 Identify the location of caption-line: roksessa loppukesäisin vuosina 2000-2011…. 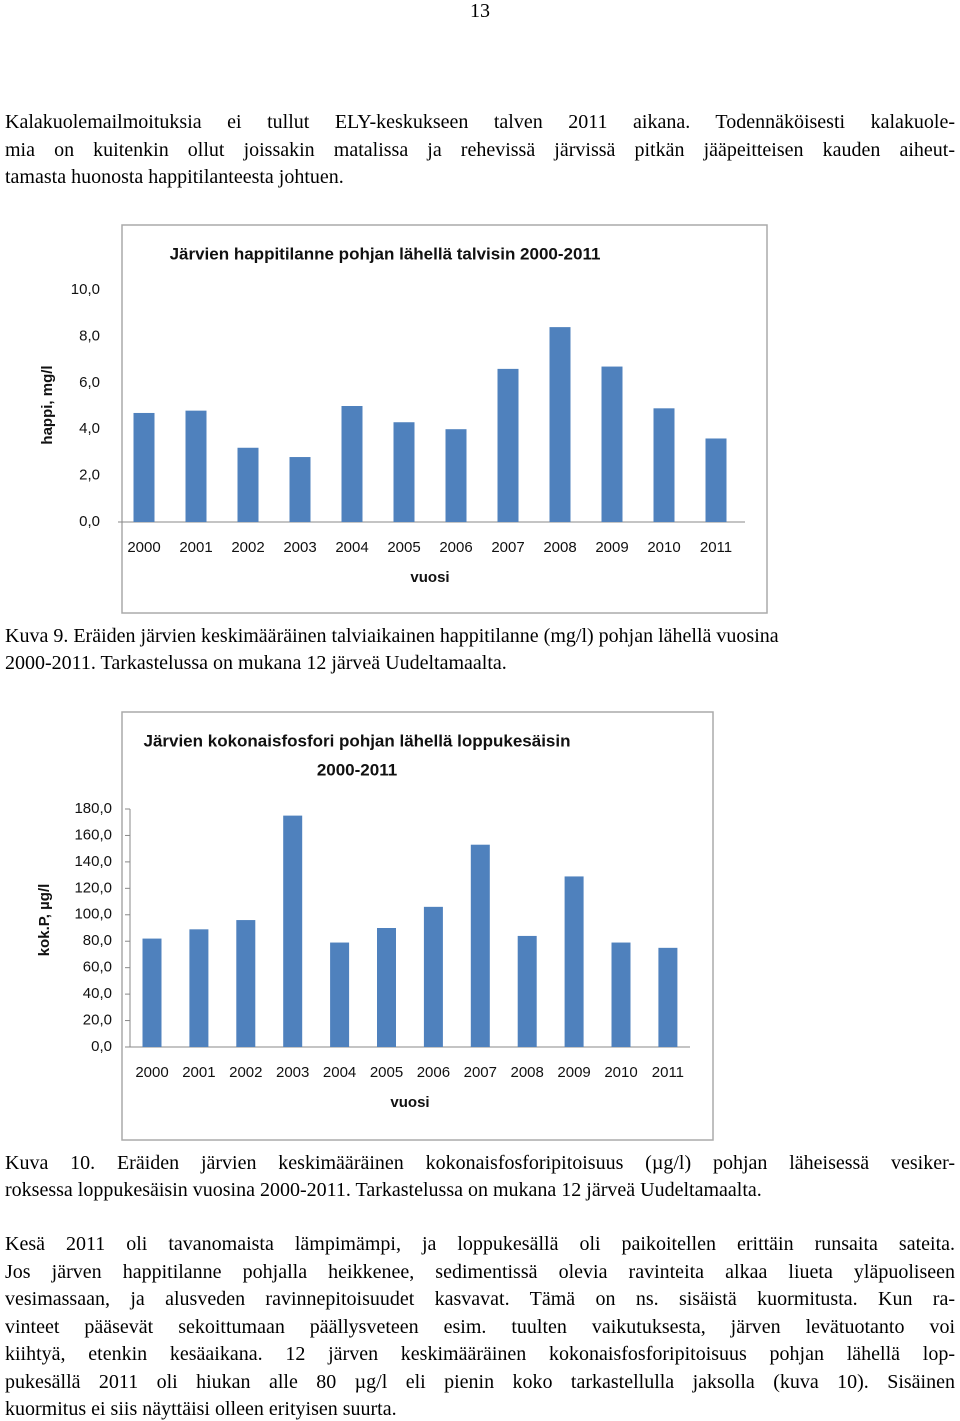
(383, 1190).